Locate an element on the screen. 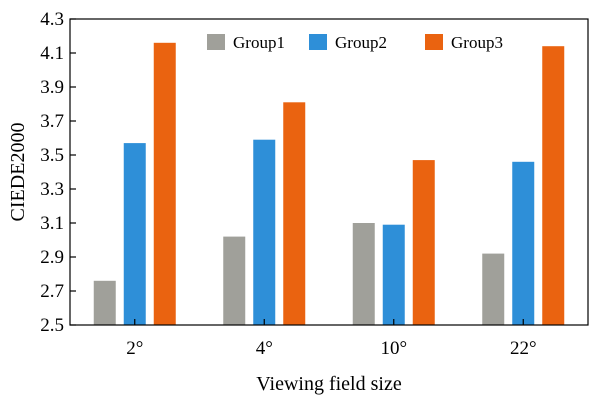 The width and height of the screenshot is (600, 405). legend-label-group1: Group1 is located at coordinates (259, 42).